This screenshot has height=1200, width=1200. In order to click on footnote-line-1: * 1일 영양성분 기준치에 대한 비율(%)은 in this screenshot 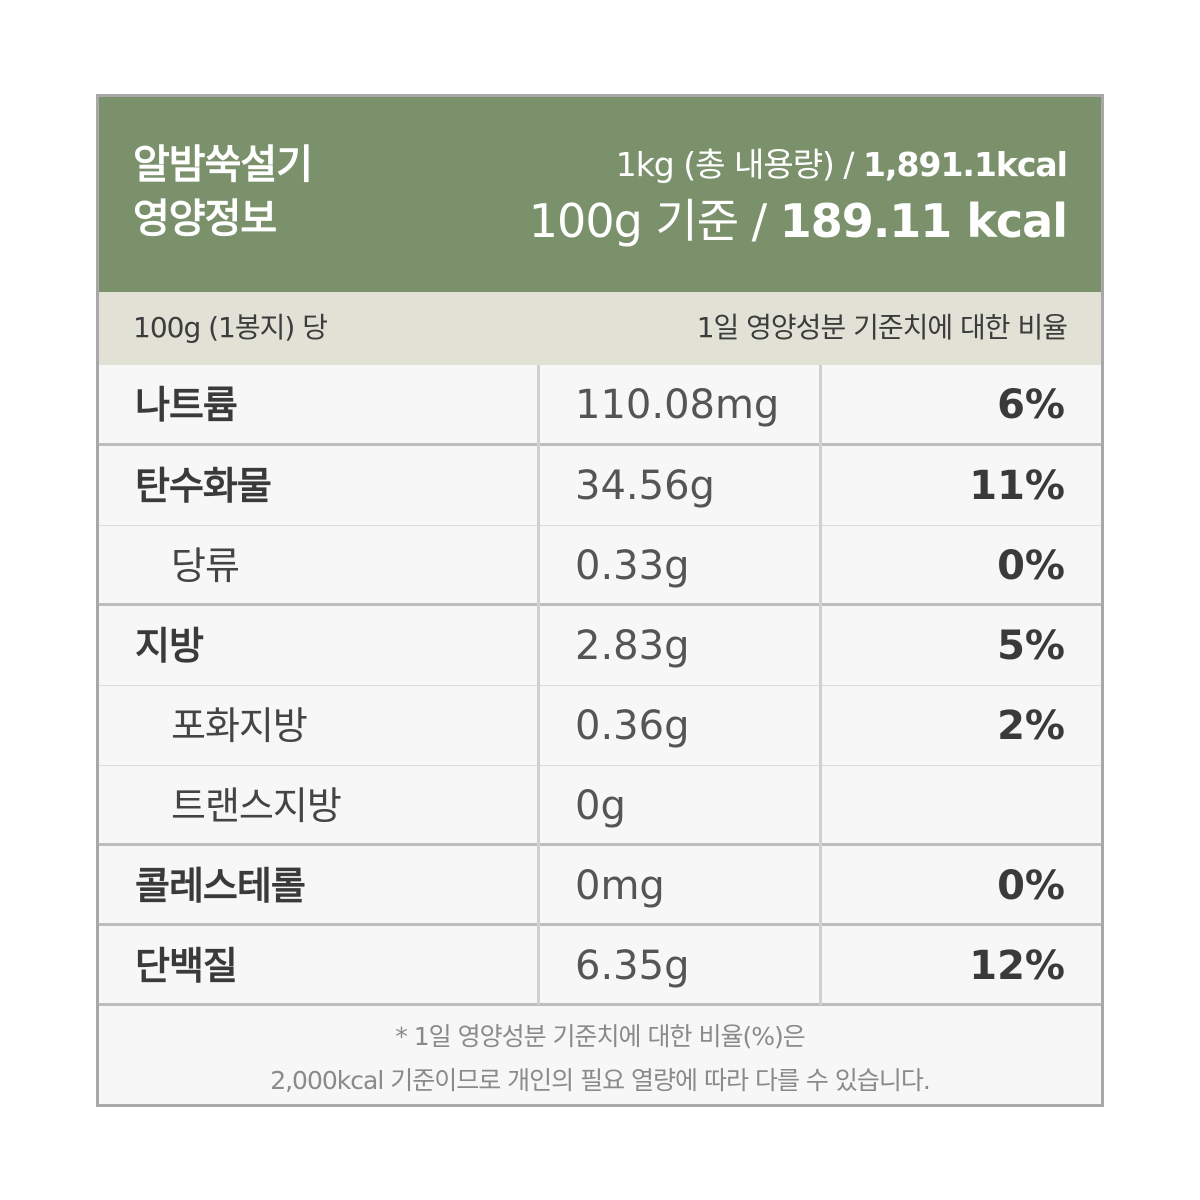, I will do `click(600, 1036)`.